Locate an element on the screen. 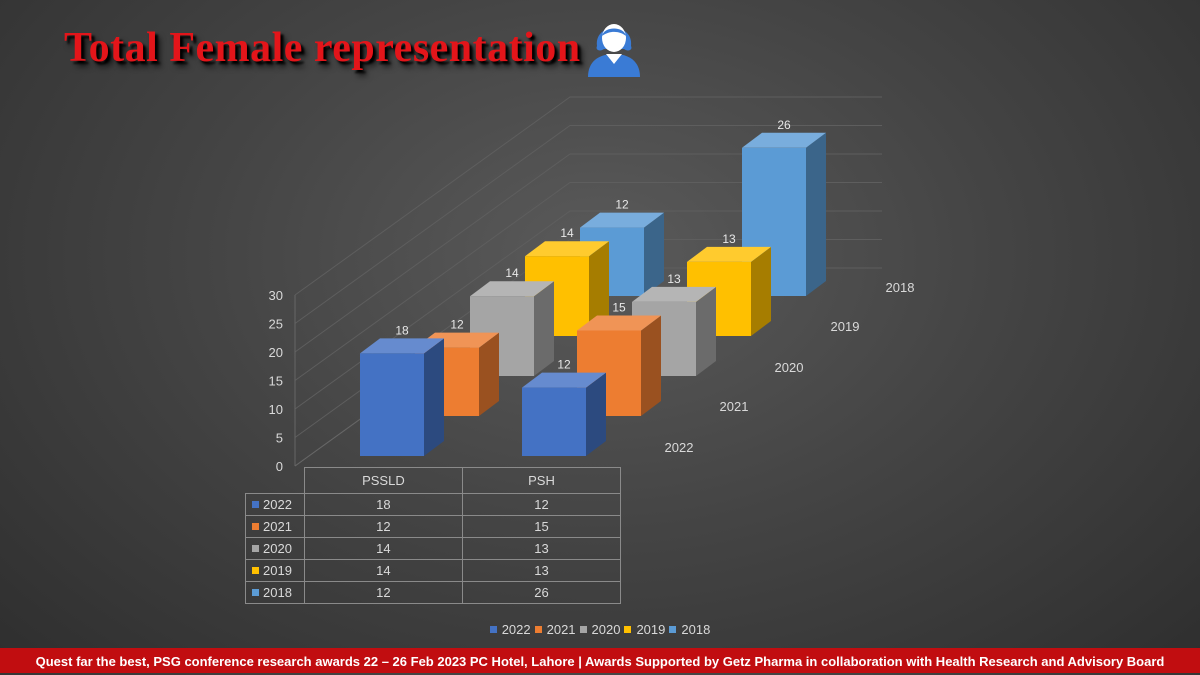 The height and width of the screenshot is (675, 1200). data-table-row: 2021 12 15 is located at coordinates (433, 526).